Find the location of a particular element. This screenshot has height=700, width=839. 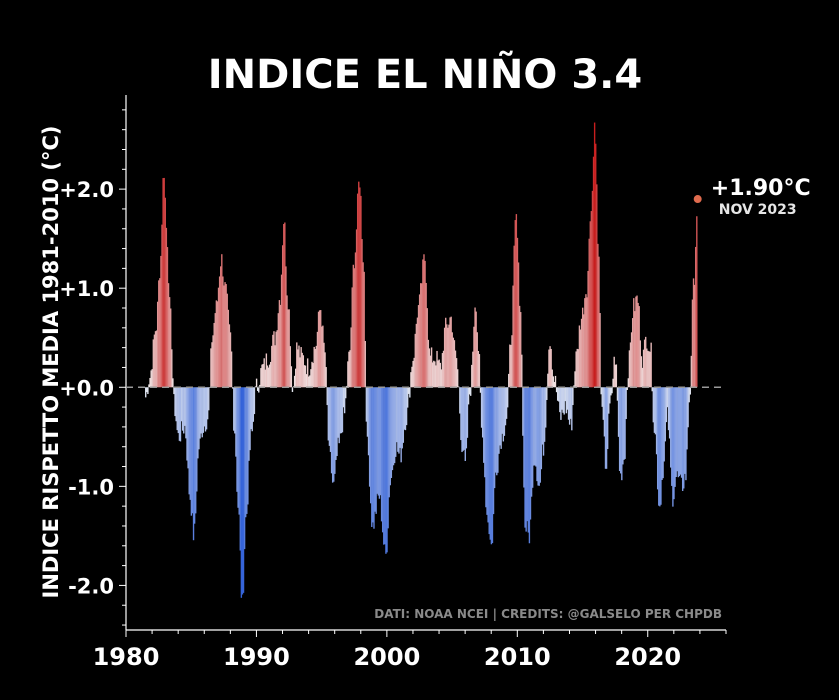

x-tick-label: 1990 is located at coordinates (256, 657).